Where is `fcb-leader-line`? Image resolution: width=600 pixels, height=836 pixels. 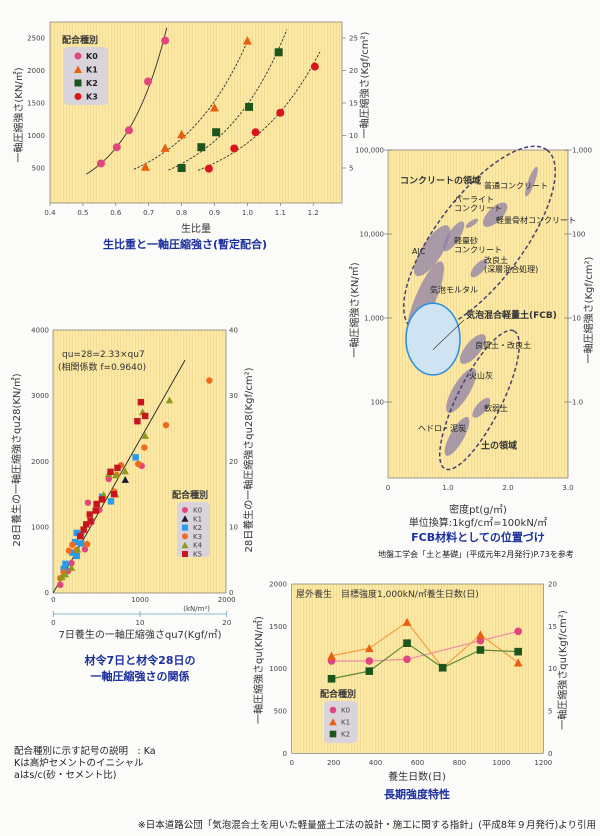
fcb-leader-line is located at coordinates (448, 334).